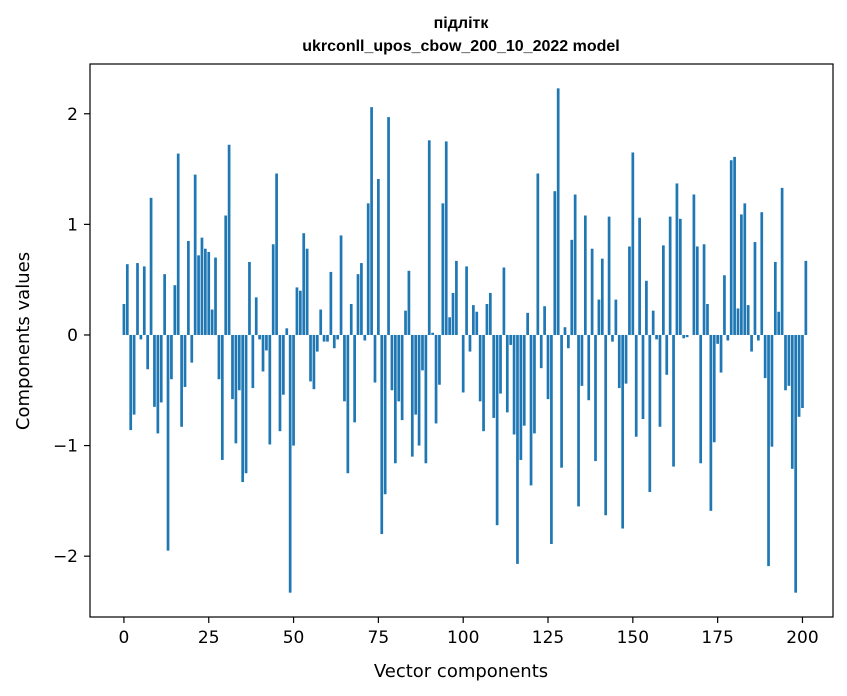  What do you see at coordinates (548, 638) in the screenshot?
I see `x-tick-label: 125` at bounding box center [548, 638].